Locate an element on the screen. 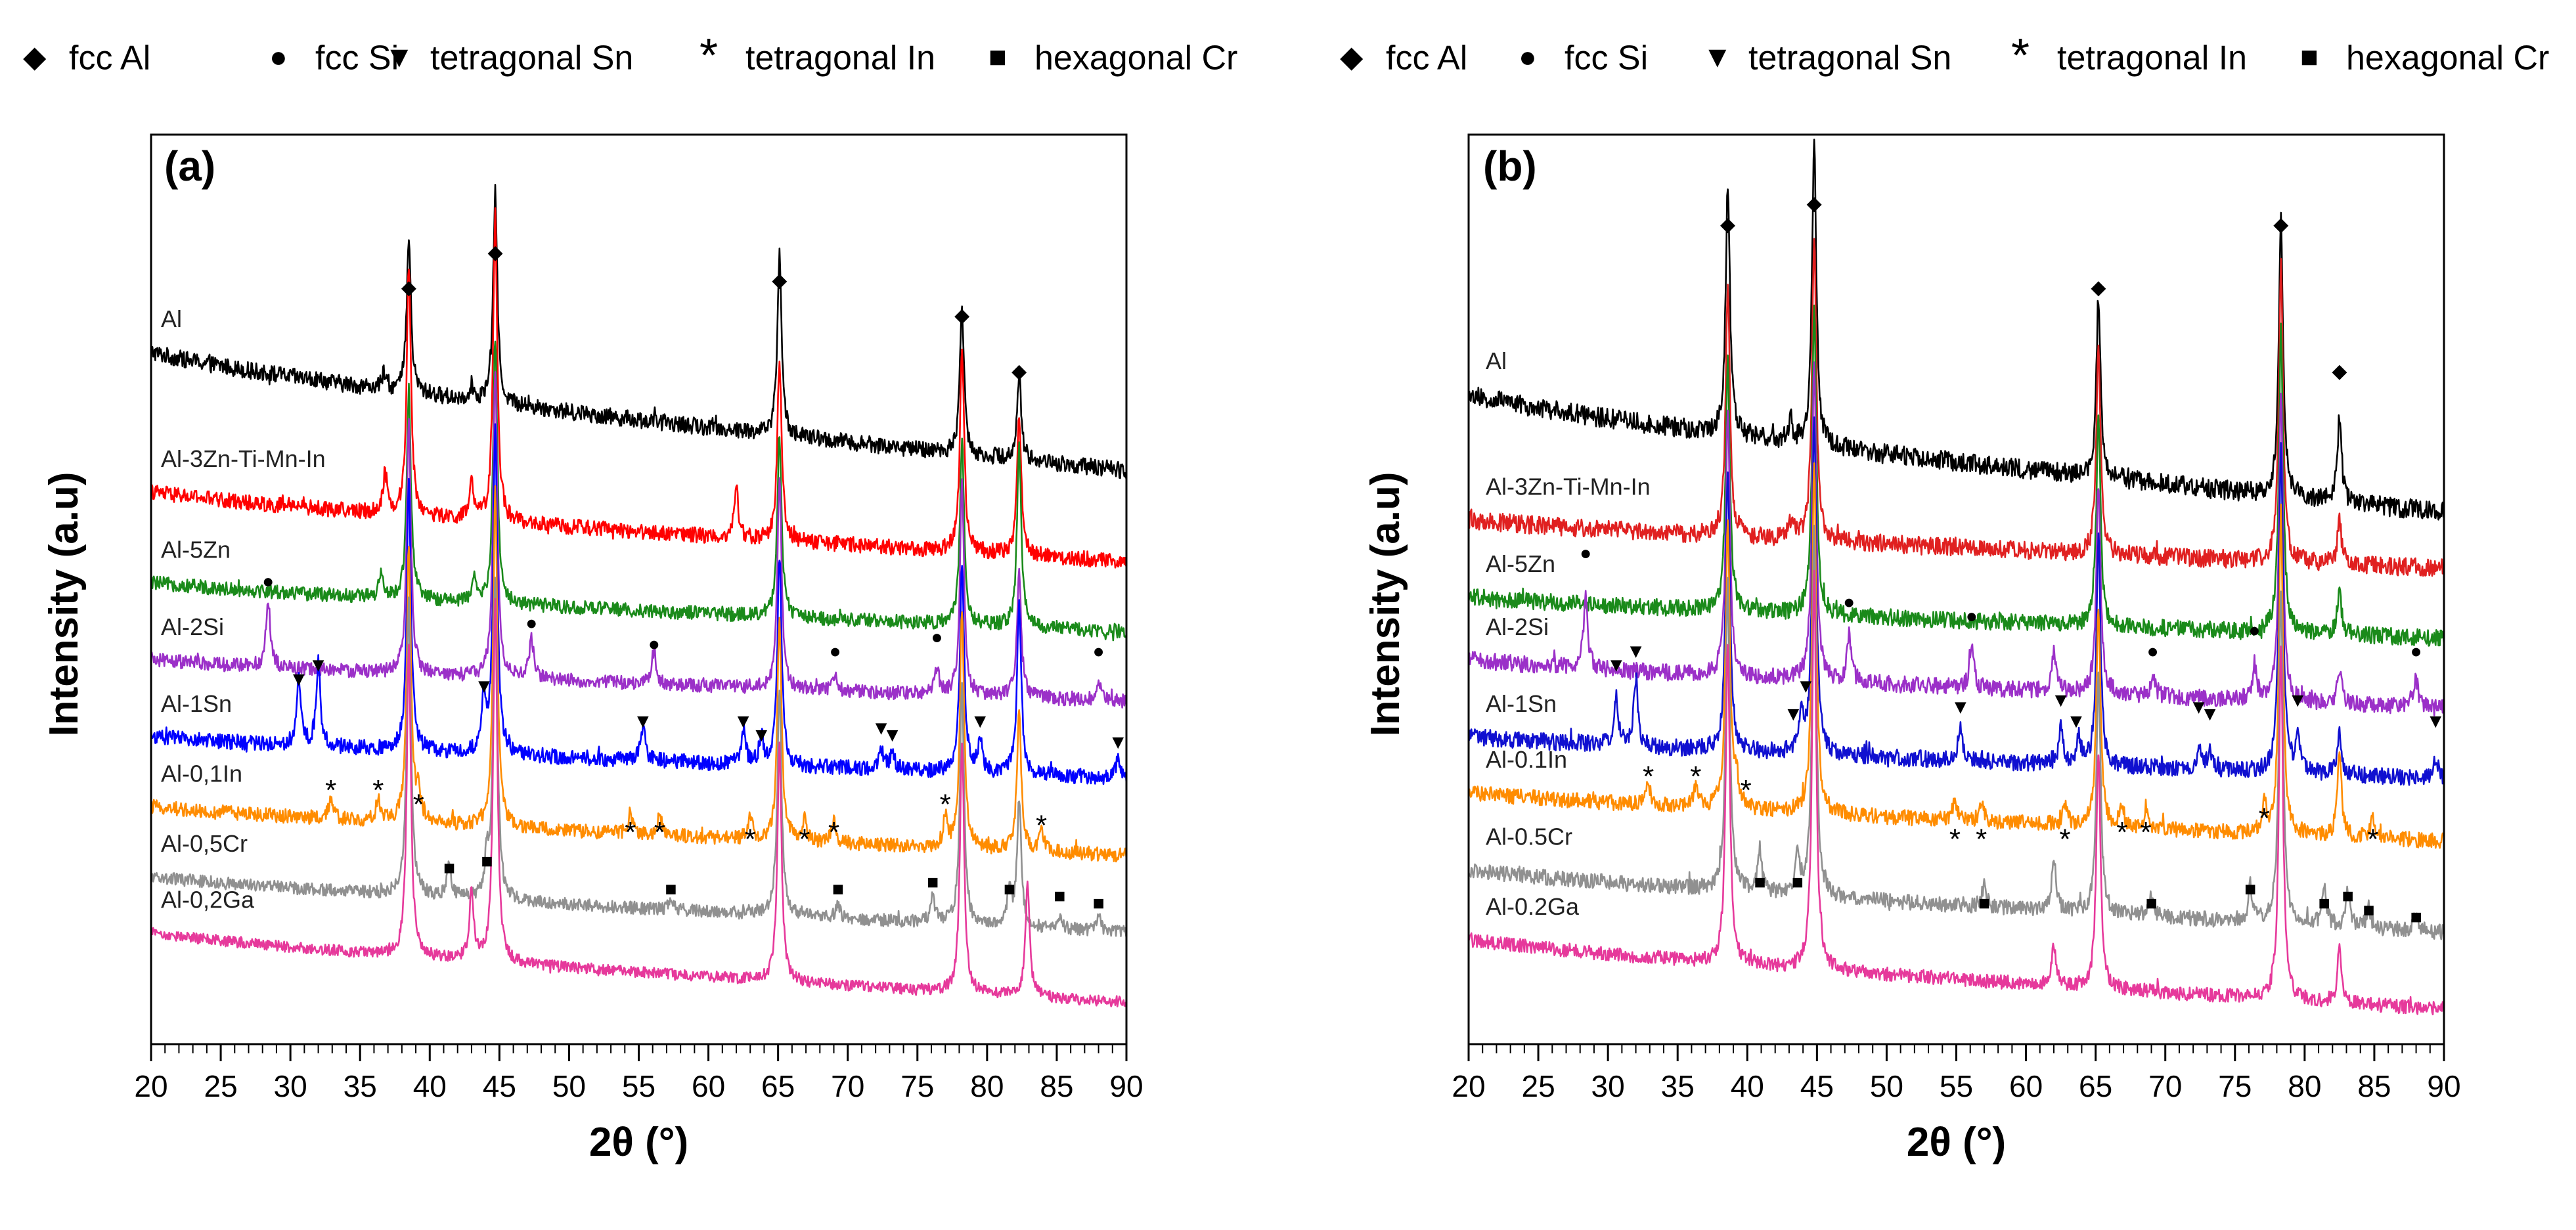 The image size is (2576, 1230). panel-label: (a) is located at coordinates (189, 166).